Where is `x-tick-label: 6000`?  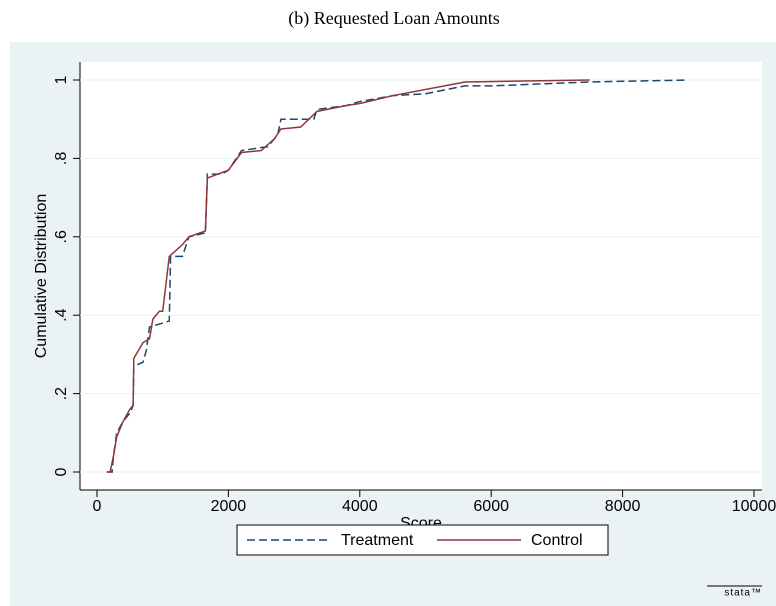
x-tick-label: 6000 is located at coordinates (491, 506).